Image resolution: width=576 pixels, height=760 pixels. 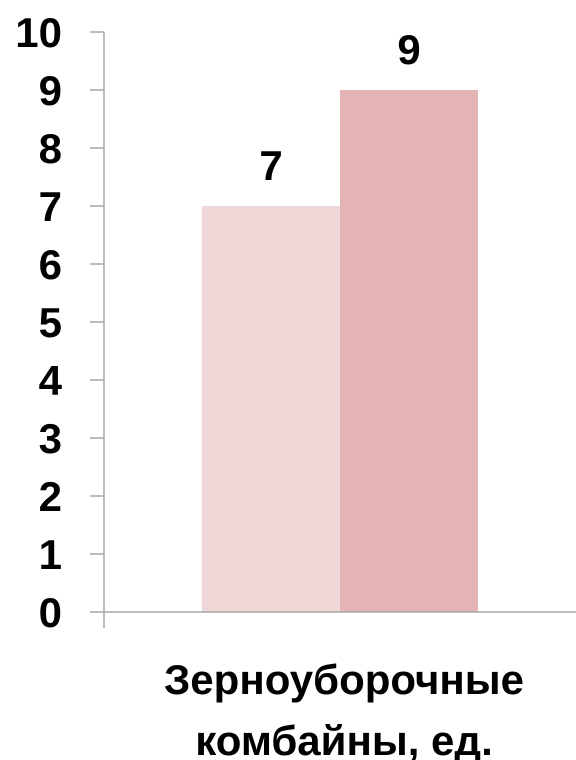 What do you see at coordinates (50, 322) in the screenshot?
I see `y-tick-label: 5` at bounding box center [50, 322].